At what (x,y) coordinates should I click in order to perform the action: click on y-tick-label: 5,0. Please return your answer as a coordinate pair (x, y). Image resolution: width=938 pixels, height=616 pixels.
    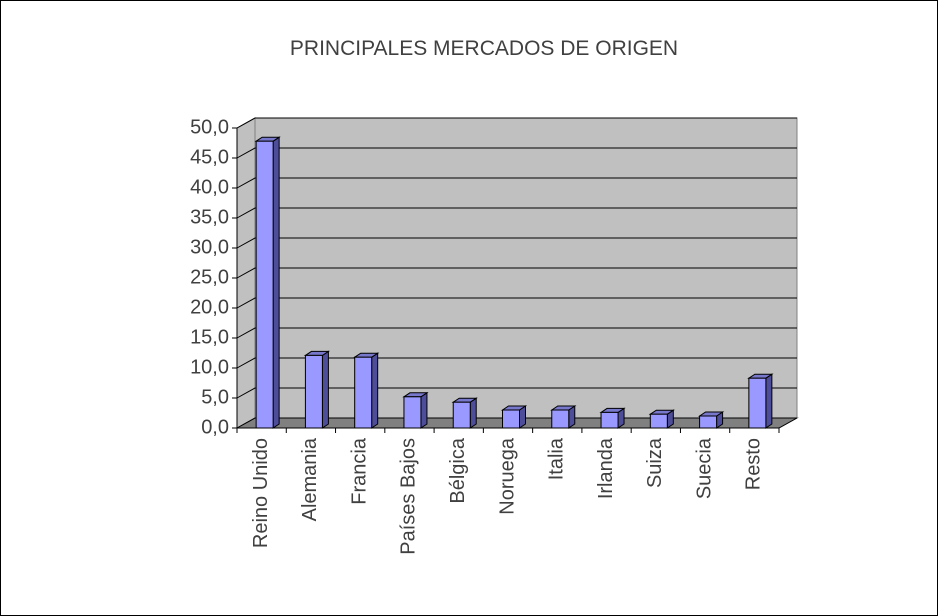
    Looking at the image, I should click on (215, 397).